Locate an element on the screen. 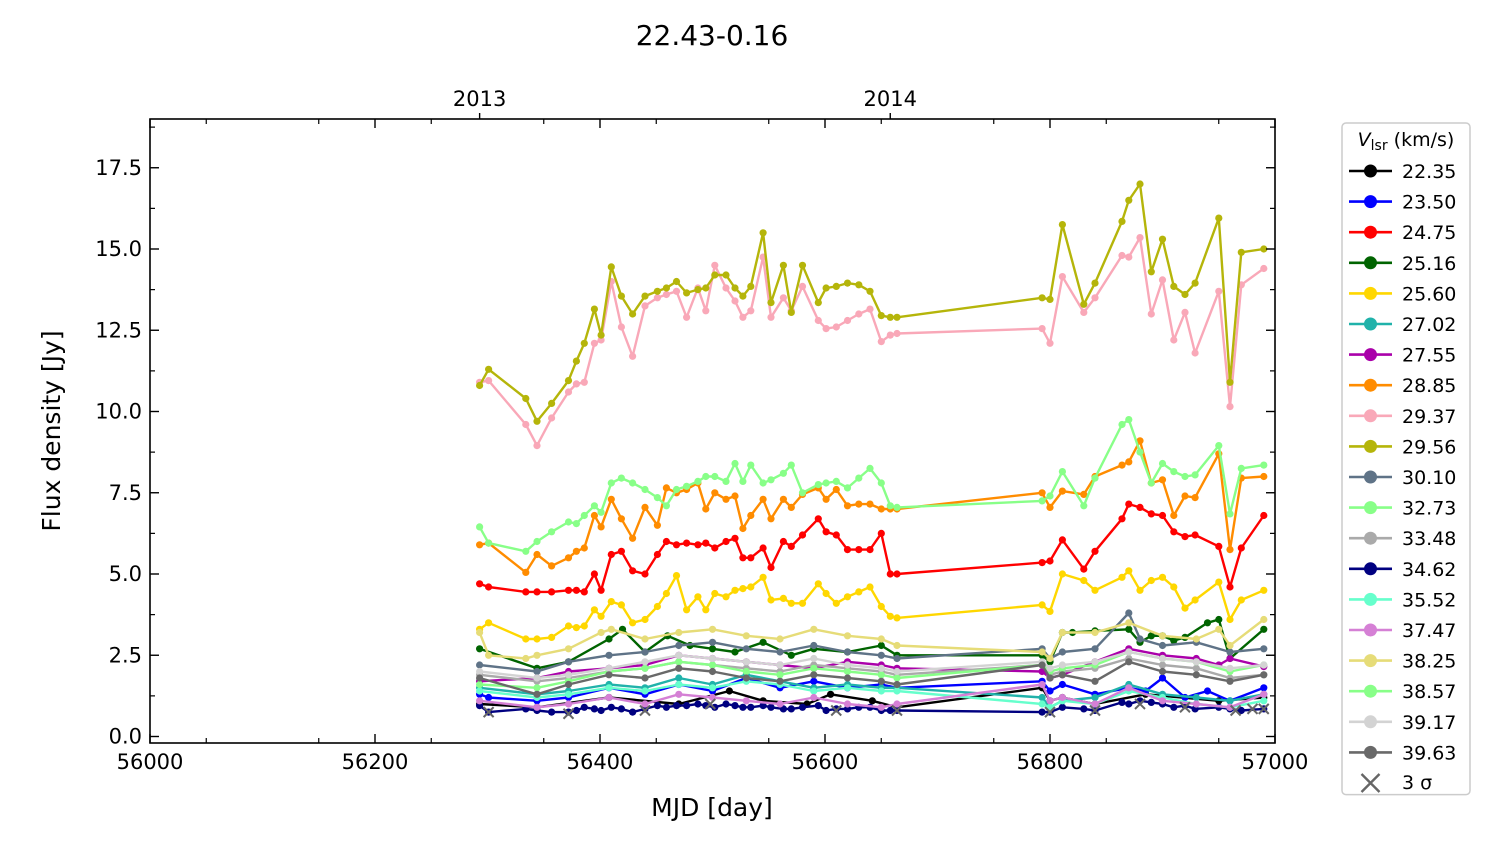 The width and height of the screenshot is (1500, 844). legend-item-38.57: 38.57 is located at coordinates (1402, 692).